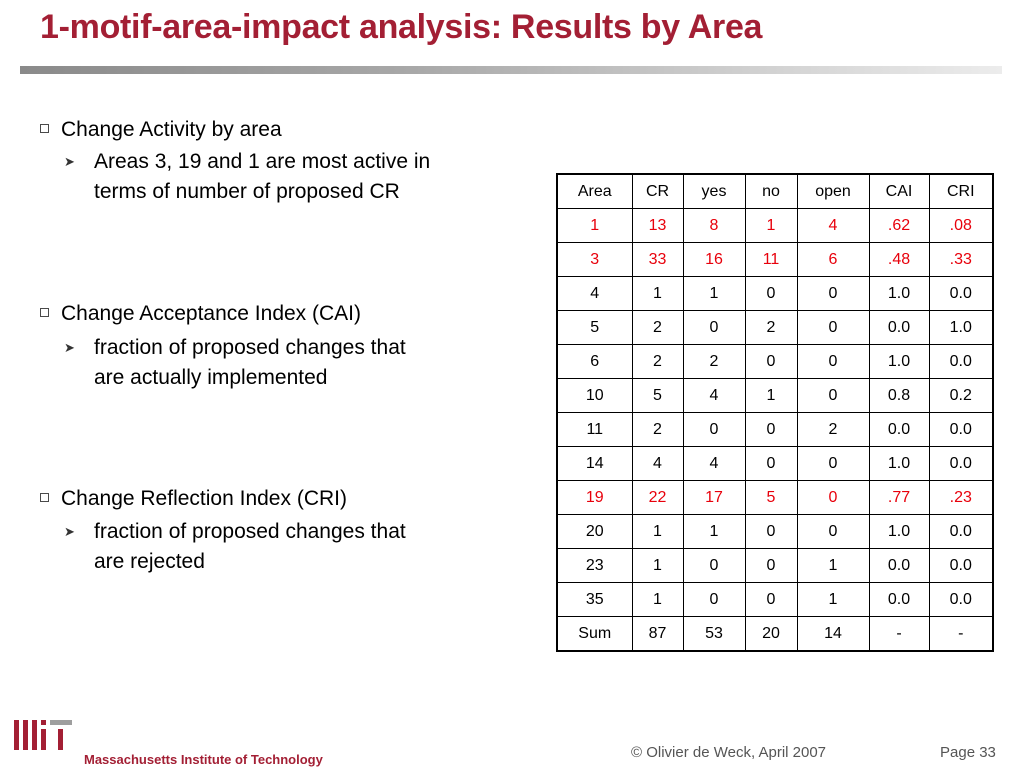 The width and height of the screenshot is (1024, 768). Describe the element at coordinates (714, 191) in the screenshot. I see `header-yes: yes` at that location.